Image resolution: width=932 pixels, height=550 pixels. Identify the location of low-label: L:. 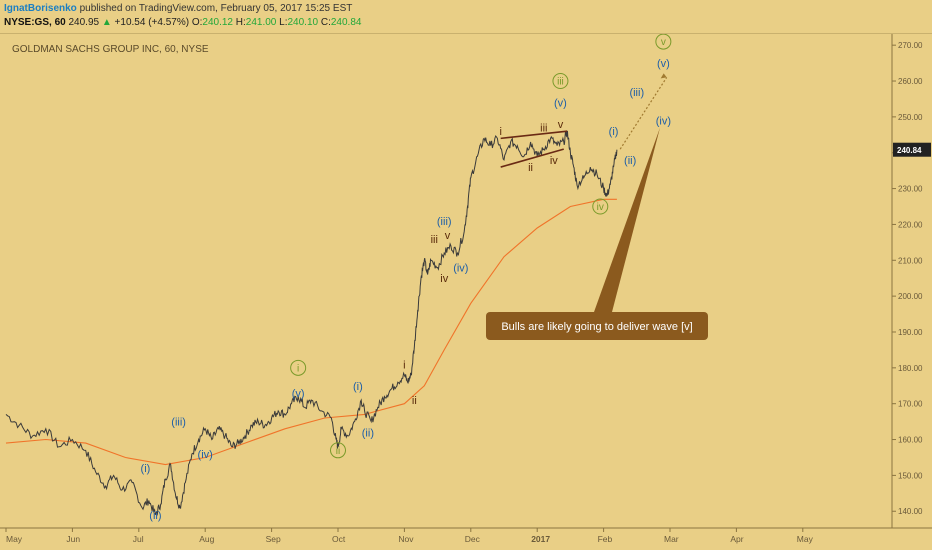
(283, 22).